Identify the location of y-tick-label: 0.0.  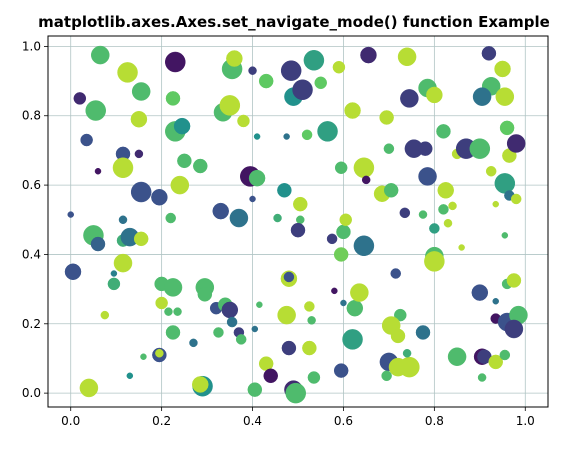
(31, 393).